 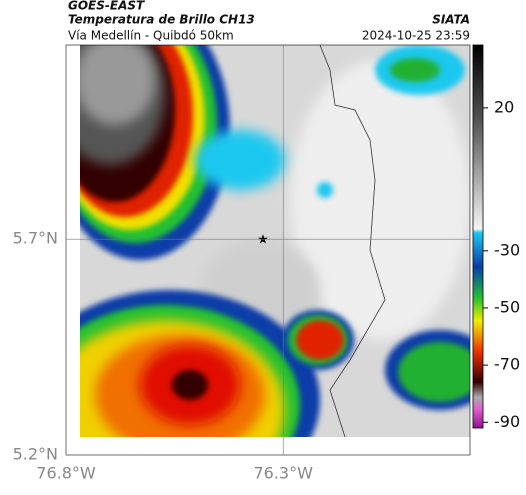 I want to click on x-tick-label: 76.3°W, so click(x=283, y=473).